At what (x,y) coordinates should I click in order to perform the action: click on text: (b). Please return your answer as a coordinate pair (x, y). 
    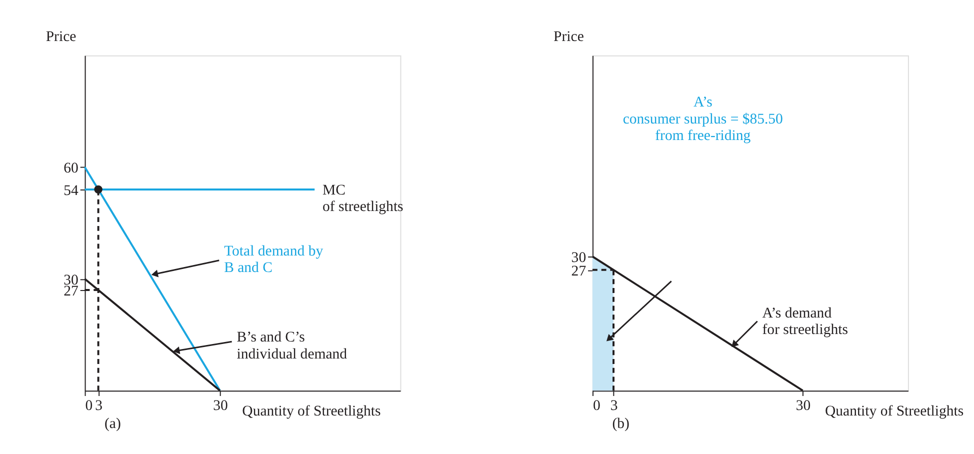
    Looking at the image, I should click on (621, 424).